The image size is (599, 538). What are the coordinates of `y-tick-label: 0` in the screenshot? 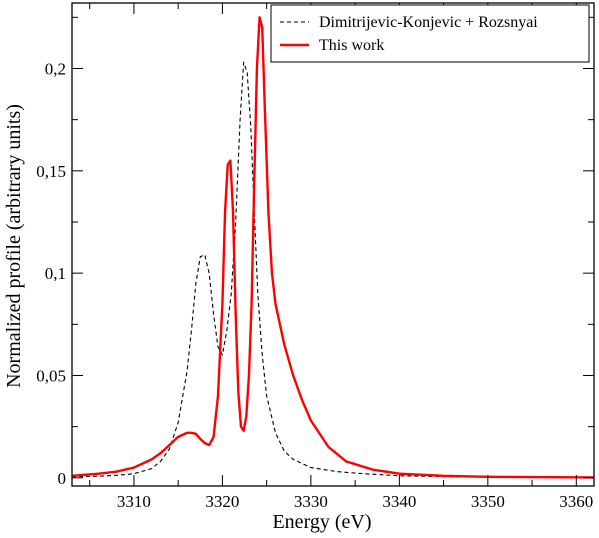 It's located at (62, 478).